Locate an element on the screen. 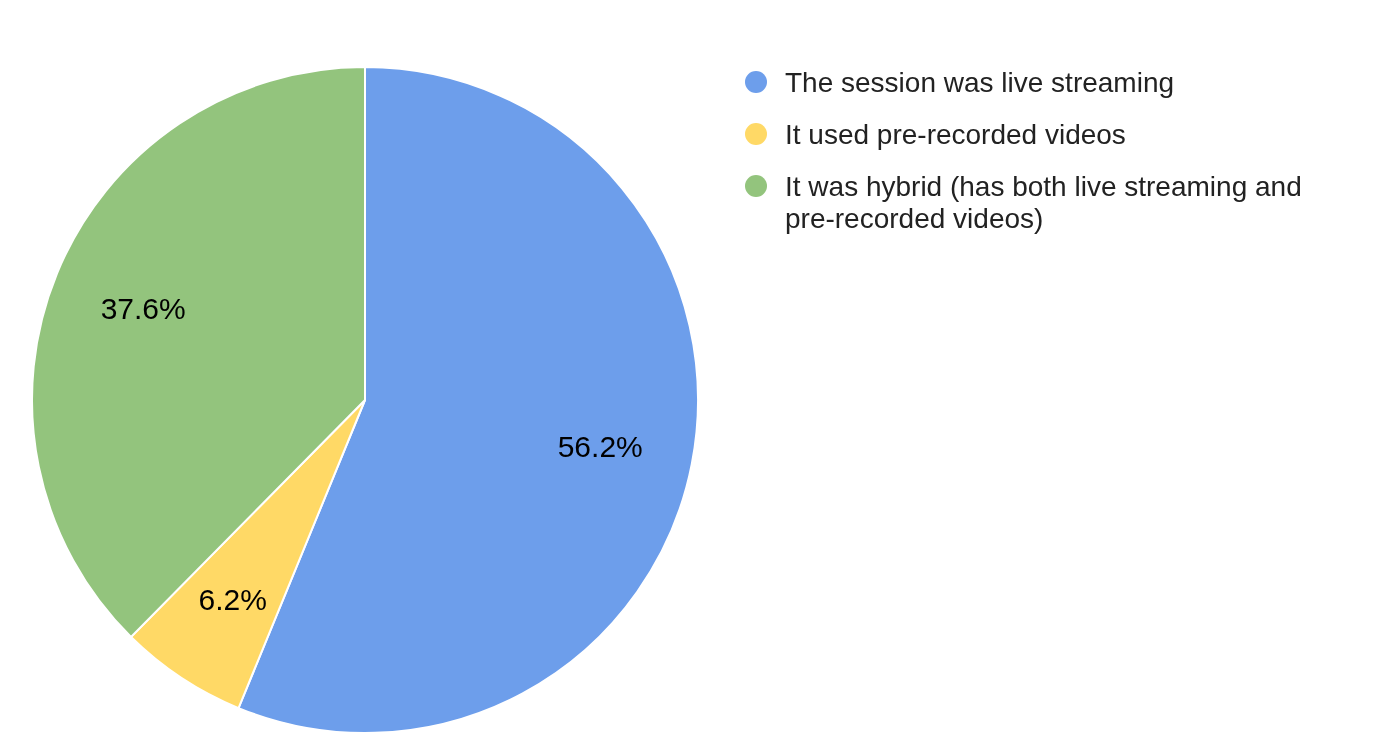 The width and height of the screenshot is (1396, 754). legend-label: It was hybrid (has both live streaming and pre-recorded videos) is located at coordinates (1043, 202).